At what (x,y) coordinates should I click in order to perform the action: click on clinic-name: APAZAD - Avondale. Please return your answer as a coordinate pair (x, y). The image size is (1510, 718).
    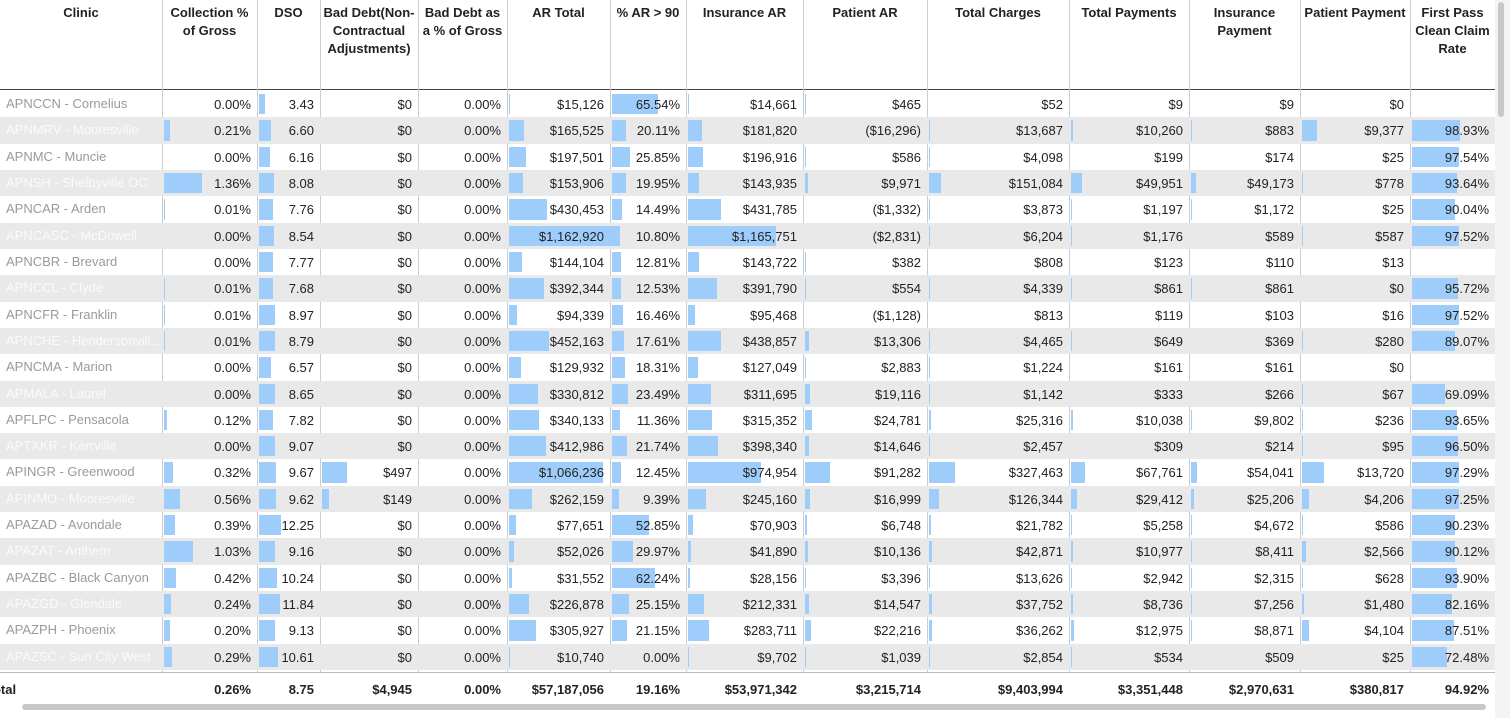
    Looking at the image, I should click on (64, 525).